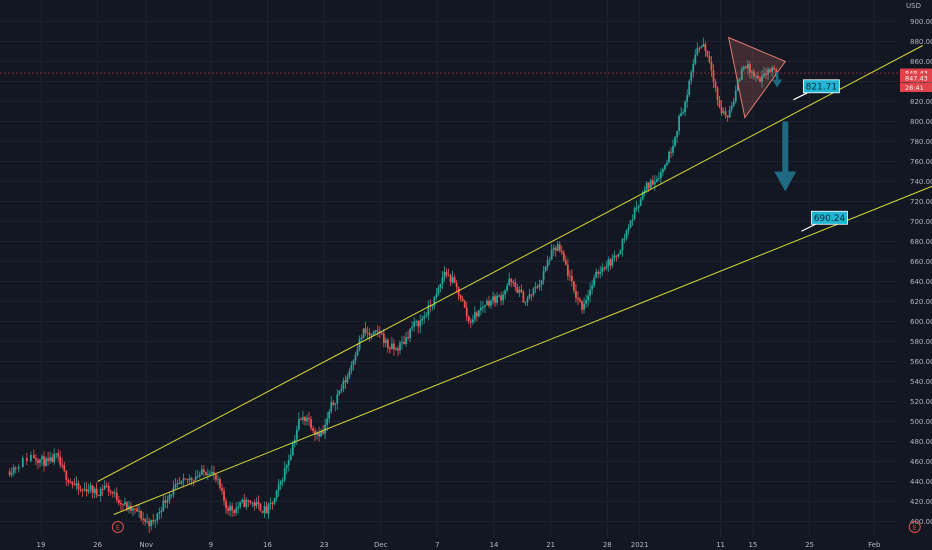 The width and height of the screenshot is (932, 550). What do you see at coordinates (757, 77) in the screenshot?
I see `triangle-pattern` at bounding box center [757, 77].